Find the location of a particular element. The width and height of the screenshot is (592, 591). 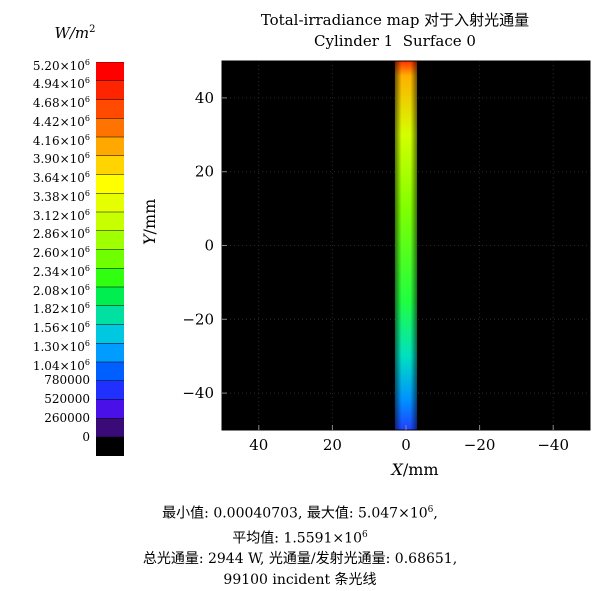

legend-label: 2.08×10⁶ is located at coordinates (61, 290).